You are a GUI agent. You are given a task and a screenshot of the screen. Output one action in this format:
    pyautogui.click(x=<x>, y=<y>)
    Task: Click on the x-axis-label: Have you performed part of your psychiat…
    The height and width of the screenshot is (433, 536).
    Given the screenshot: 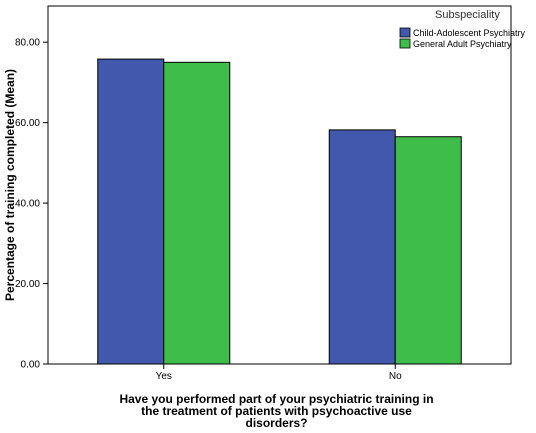 What is the action you would take?
    pyautogui.click(x=276, y=410)
    